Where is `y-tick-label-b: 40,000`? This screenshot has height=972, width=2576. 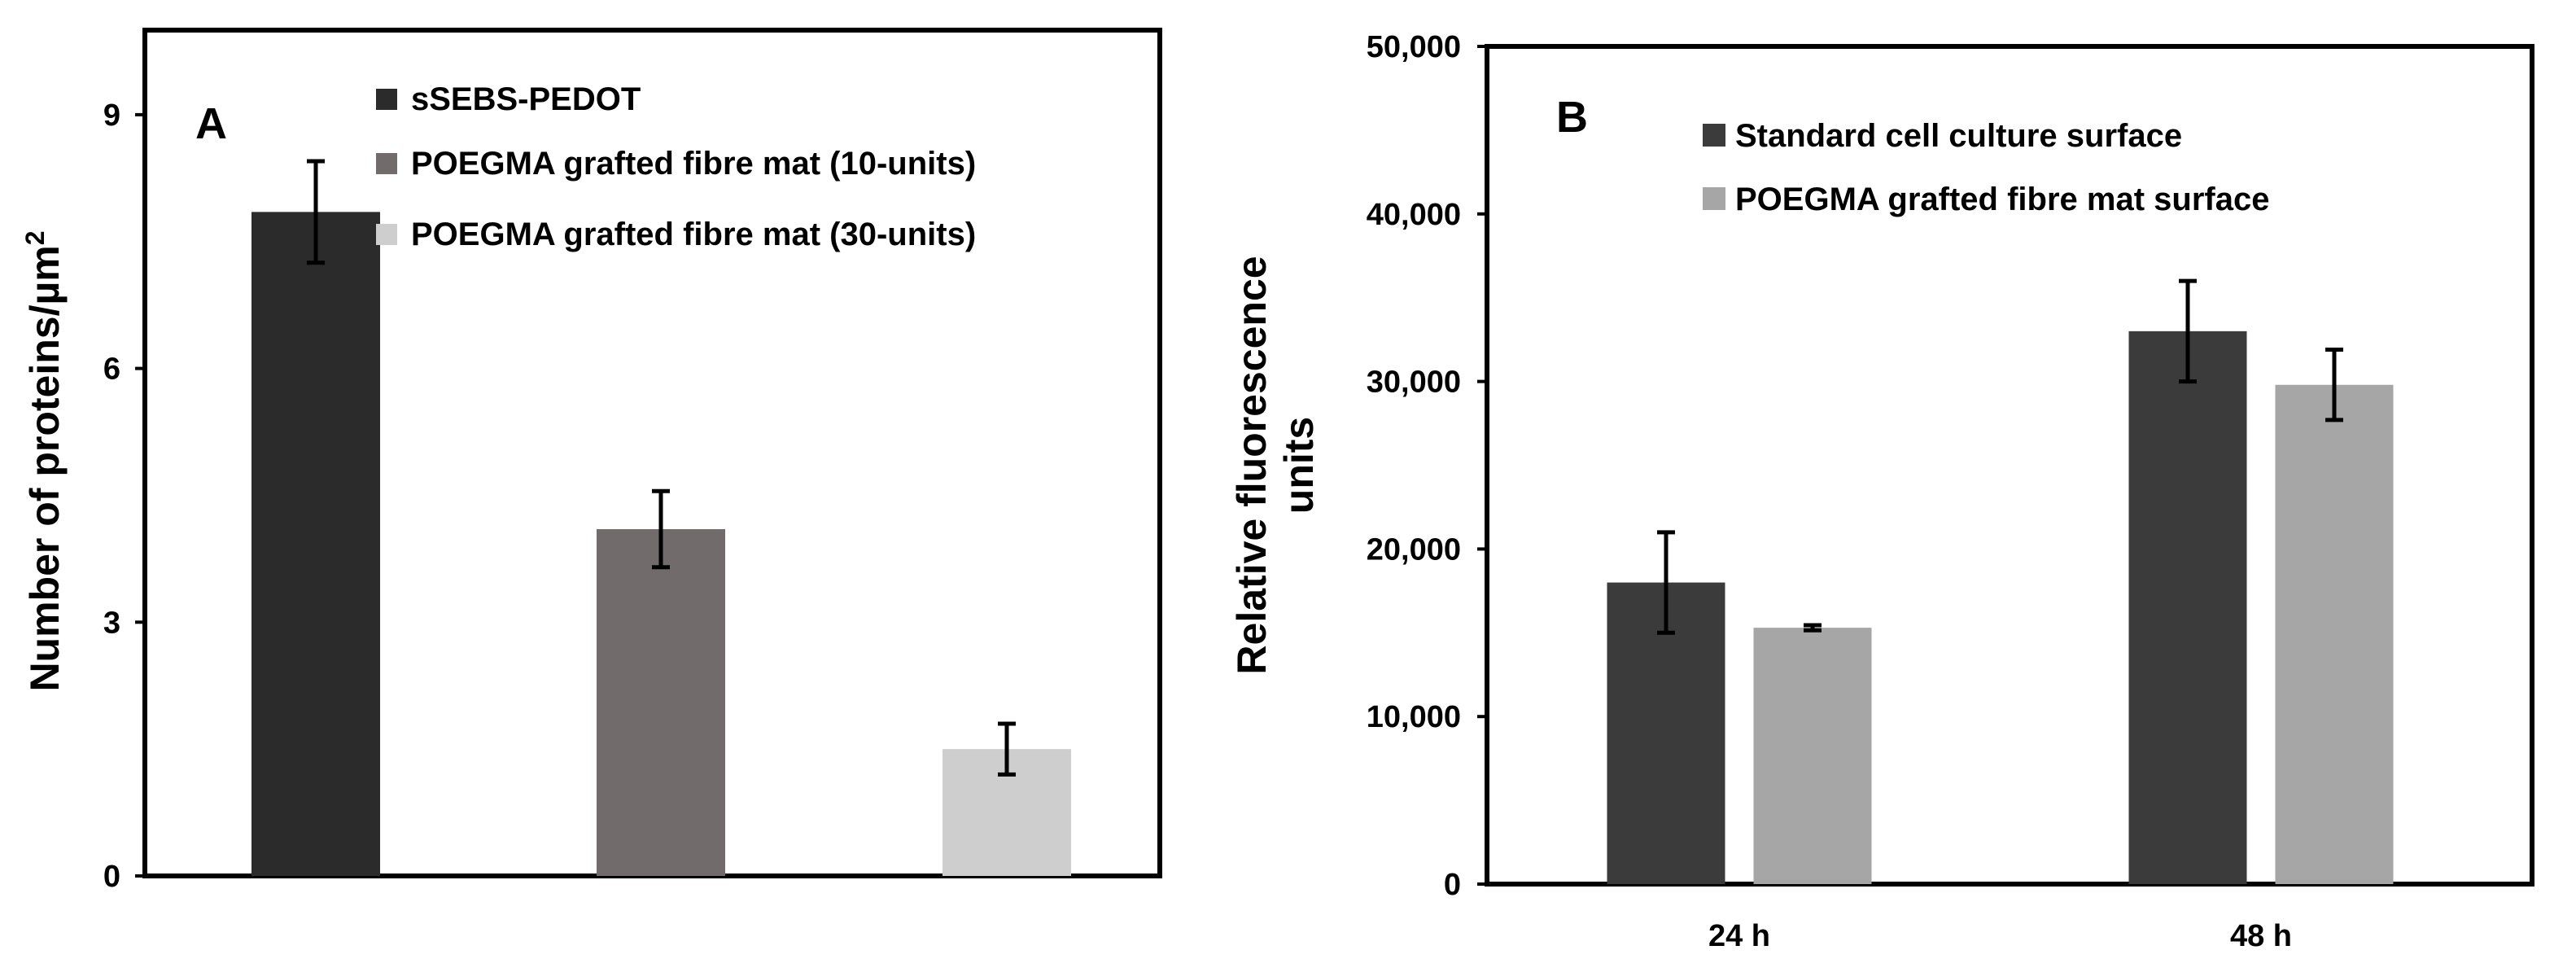
y-tick-label-b: 40,000 is located at coordinates (1414, 215).